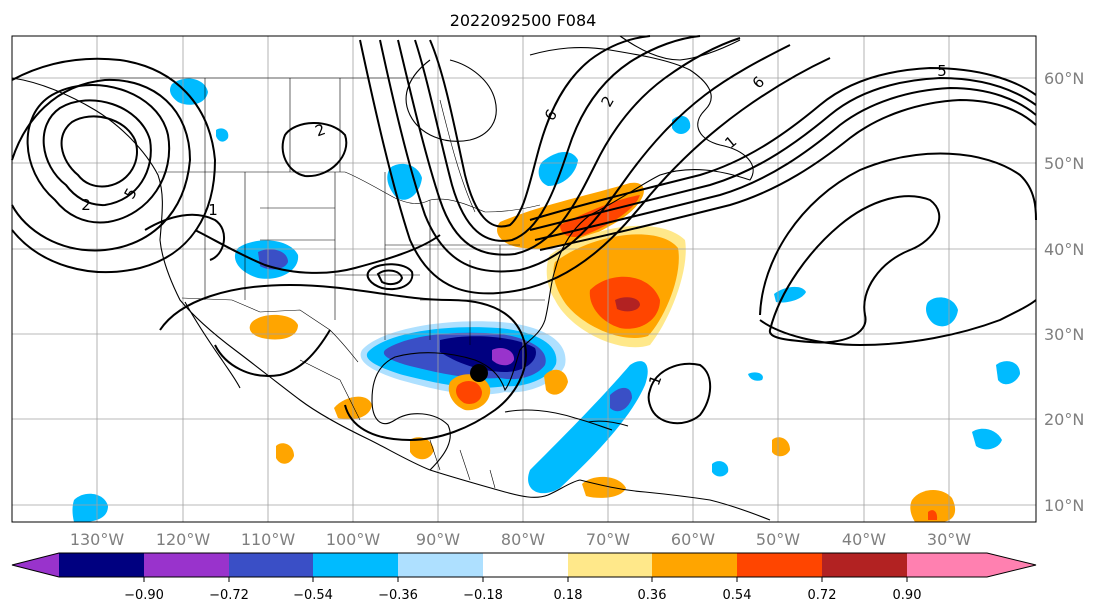 This screenshot has width=1105, height=615. What do you see at coordinates (1064, 505) in the screenshot?
I see `lat-label: 10°N` at bounding box center [1064, 505].